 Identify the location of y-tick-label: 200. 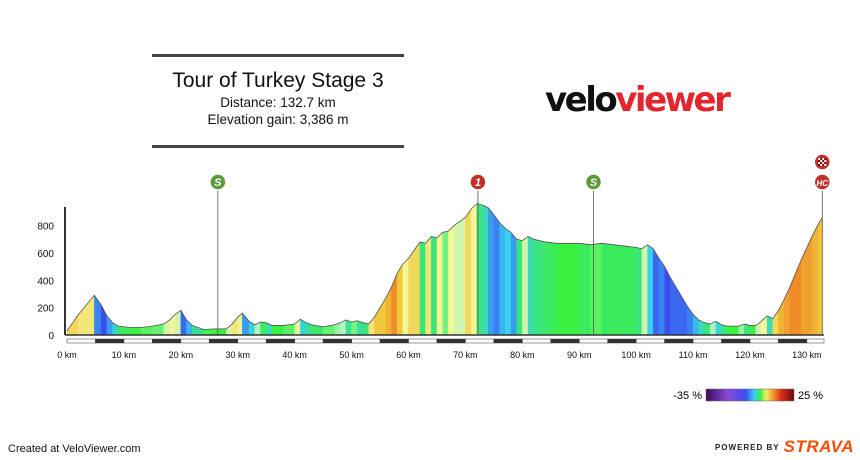
(45, 309).